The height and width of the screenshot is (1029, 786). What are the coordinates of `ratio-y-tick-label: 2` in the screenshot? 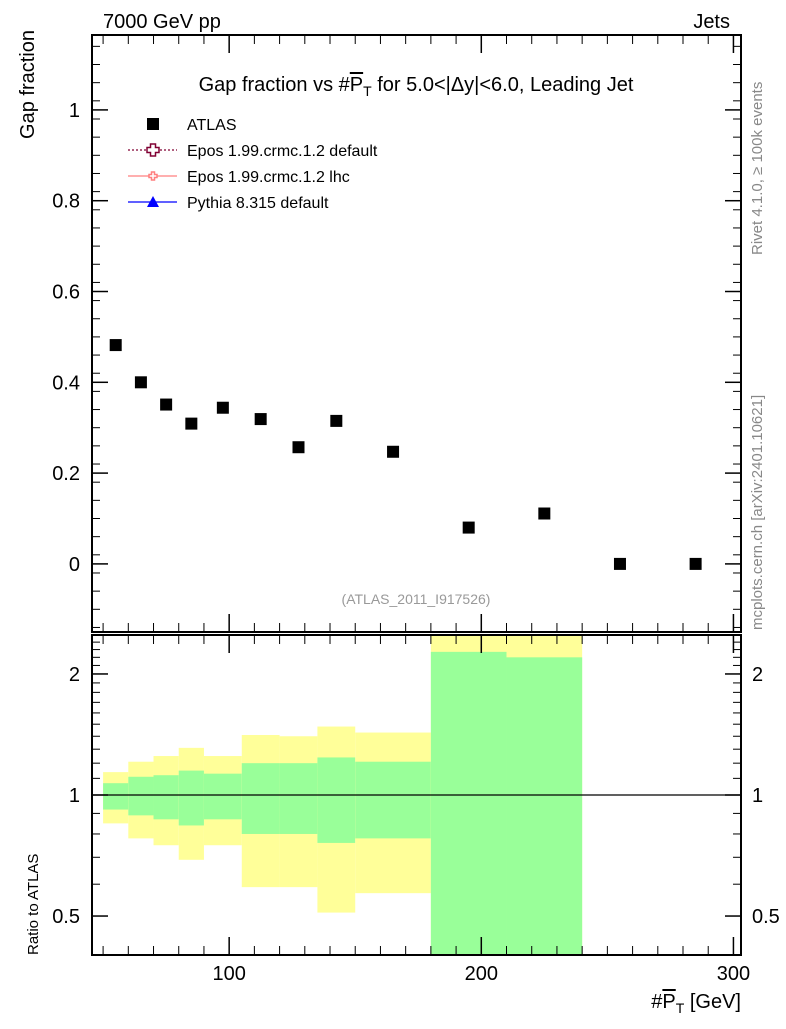 It's located at (74, 675).